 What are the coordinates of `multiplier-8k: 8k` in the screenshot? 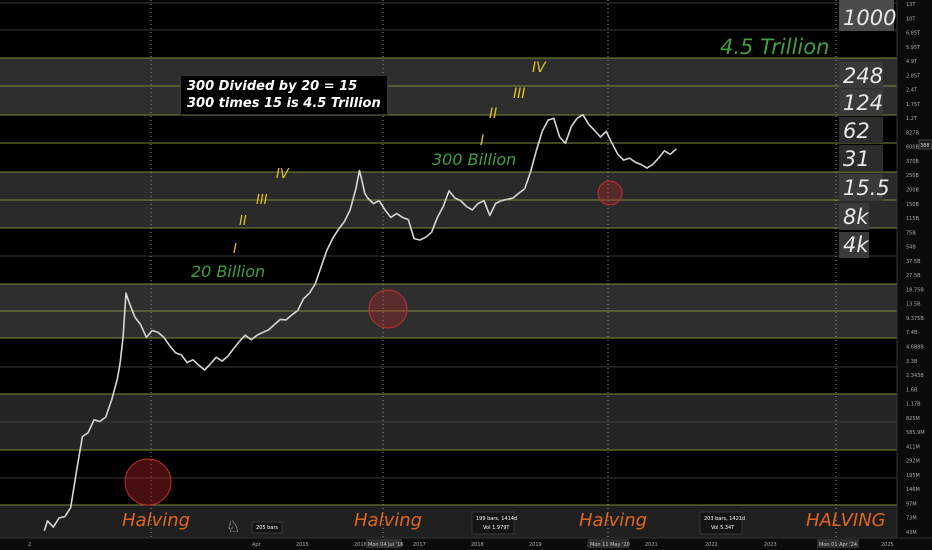 It's located at (856, 217).